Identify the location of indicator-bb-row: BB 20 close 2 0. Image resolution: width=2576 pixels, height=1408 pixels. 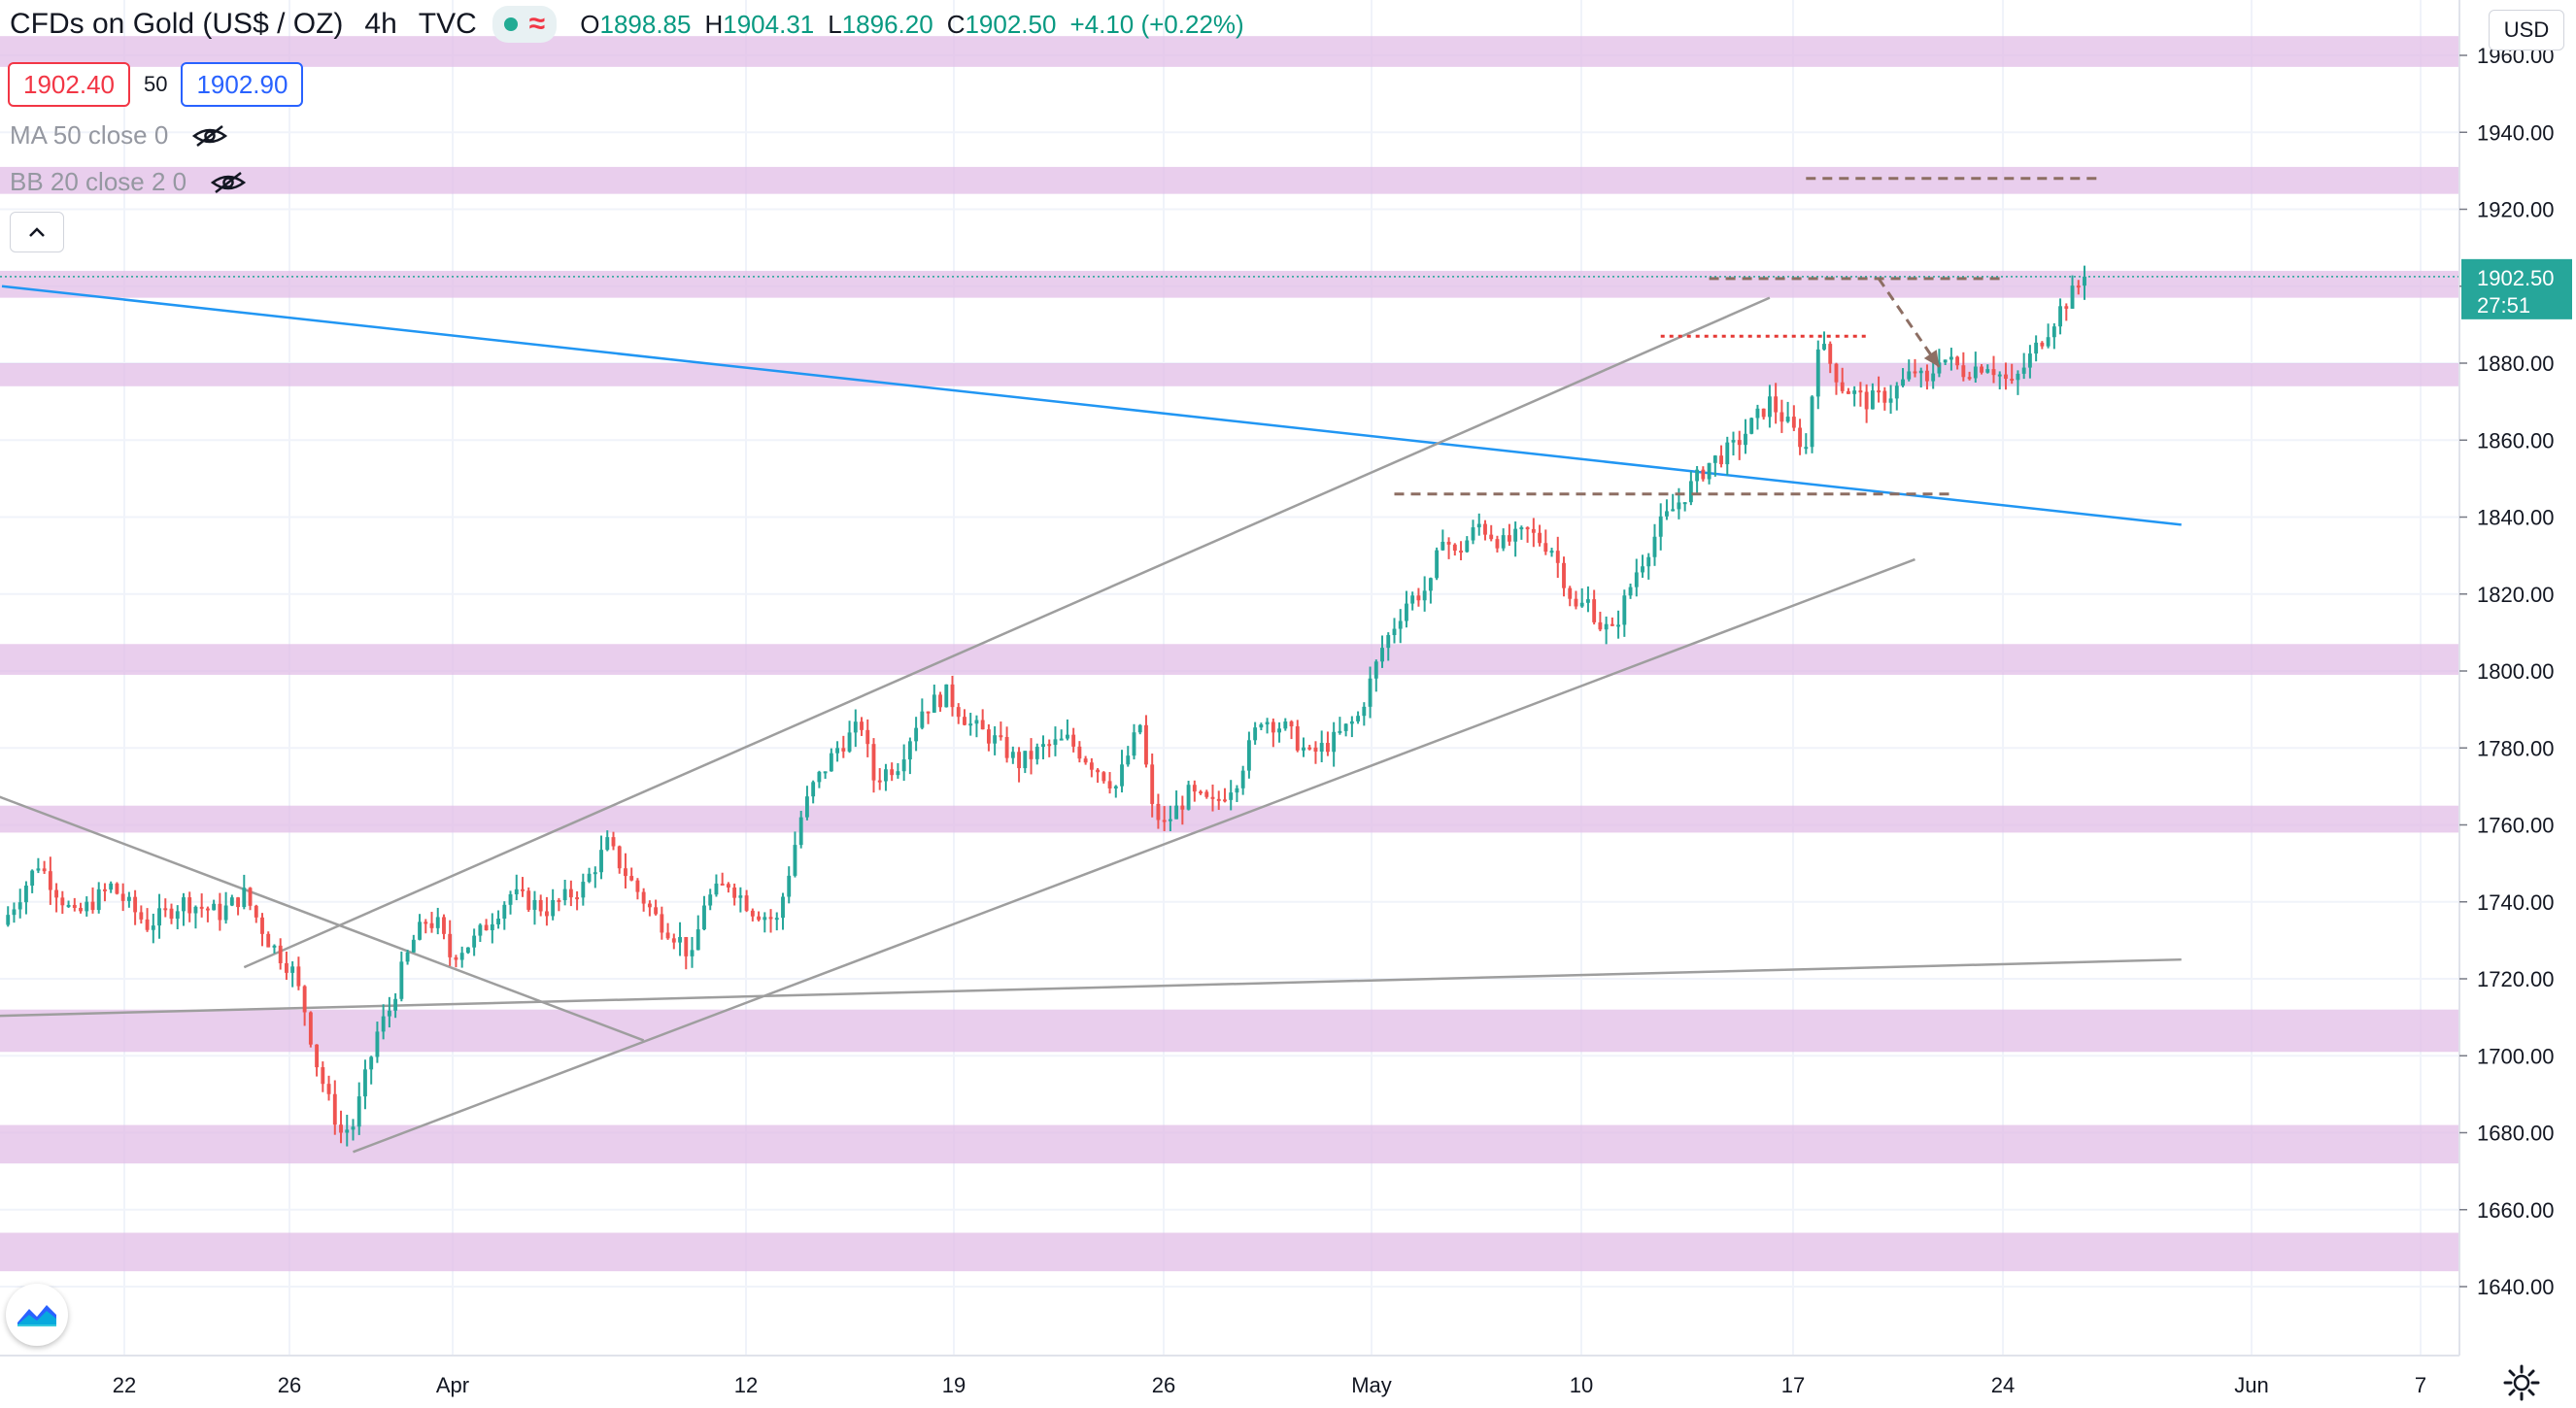
(128, 182).